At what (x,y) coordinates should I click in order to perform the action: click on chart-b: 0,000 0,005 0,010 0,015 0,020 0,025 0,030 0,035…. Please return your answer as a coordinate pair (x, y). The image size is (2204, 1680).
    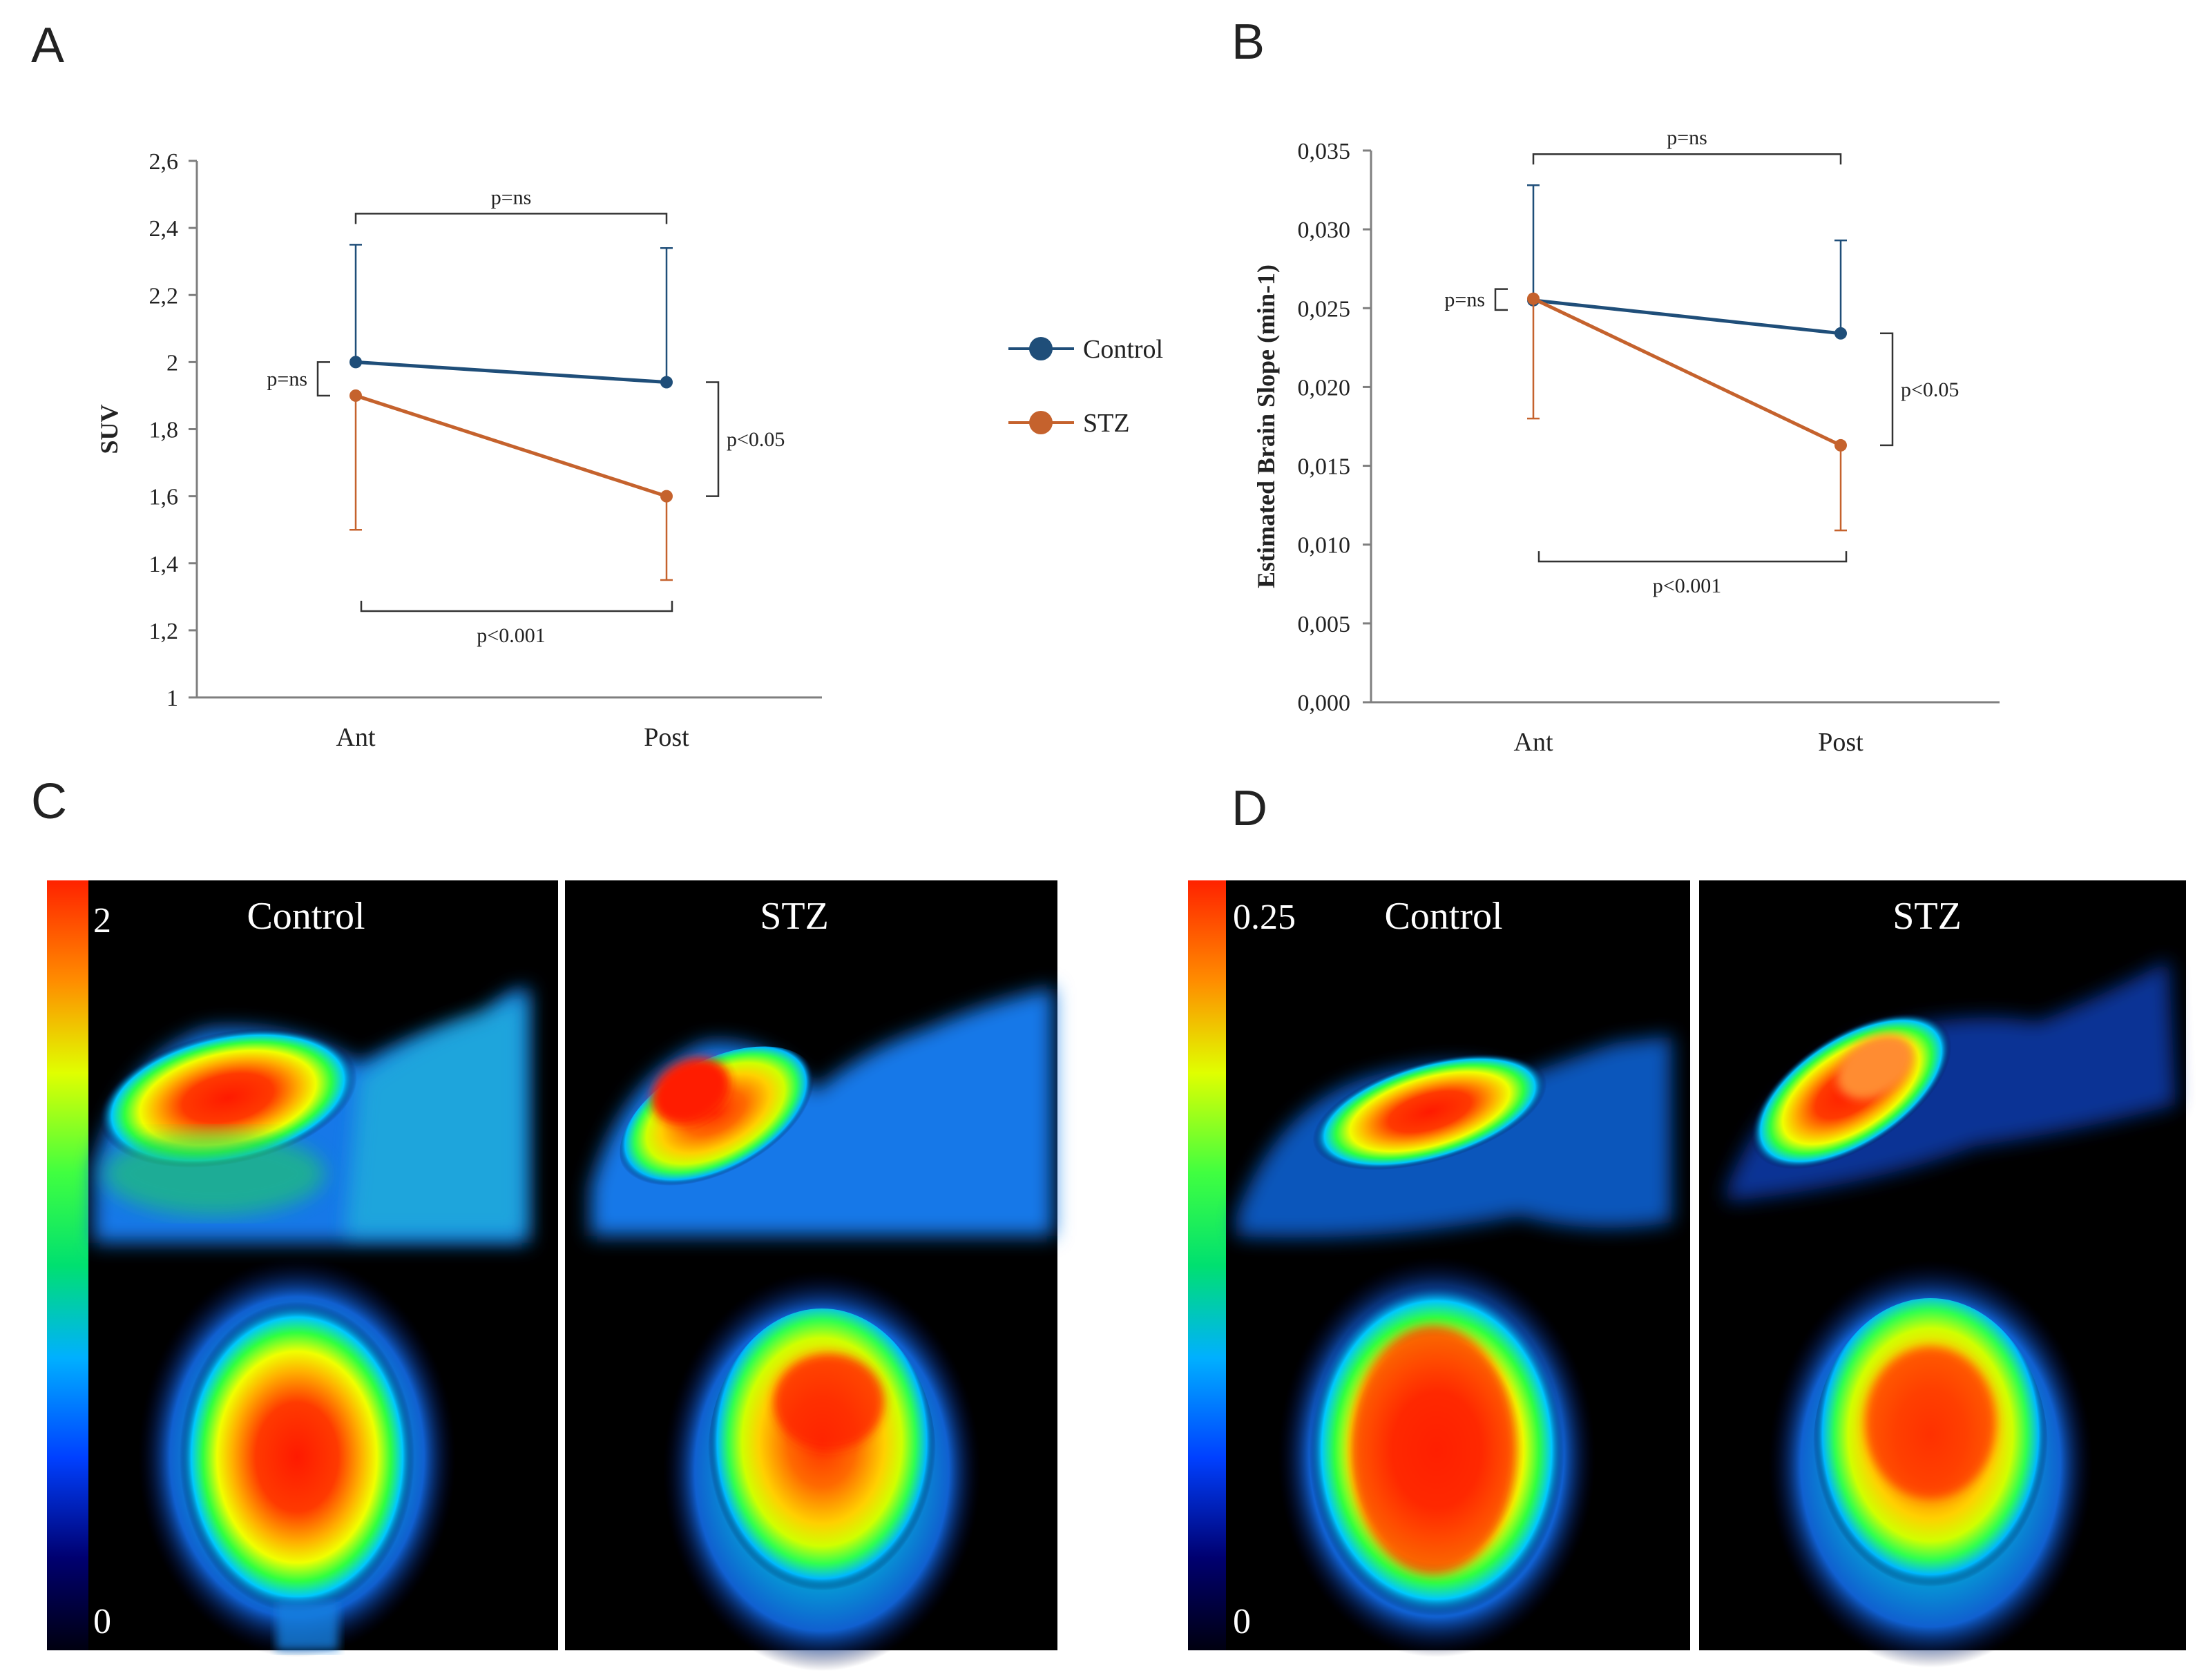
    Looking at the image, I should click on (1626, 441).